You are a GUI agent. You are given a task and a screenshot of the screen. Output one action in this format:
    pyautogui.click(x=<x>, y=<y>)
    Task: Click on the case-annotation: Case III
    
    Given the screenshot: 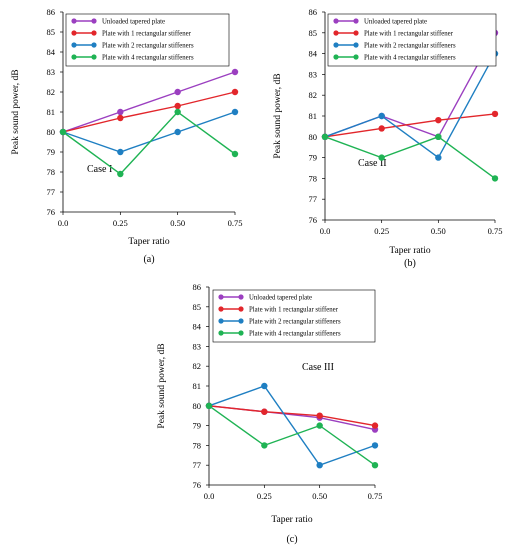 What is the action you would take?
    pyautogui.click(x=318, y=367)
    